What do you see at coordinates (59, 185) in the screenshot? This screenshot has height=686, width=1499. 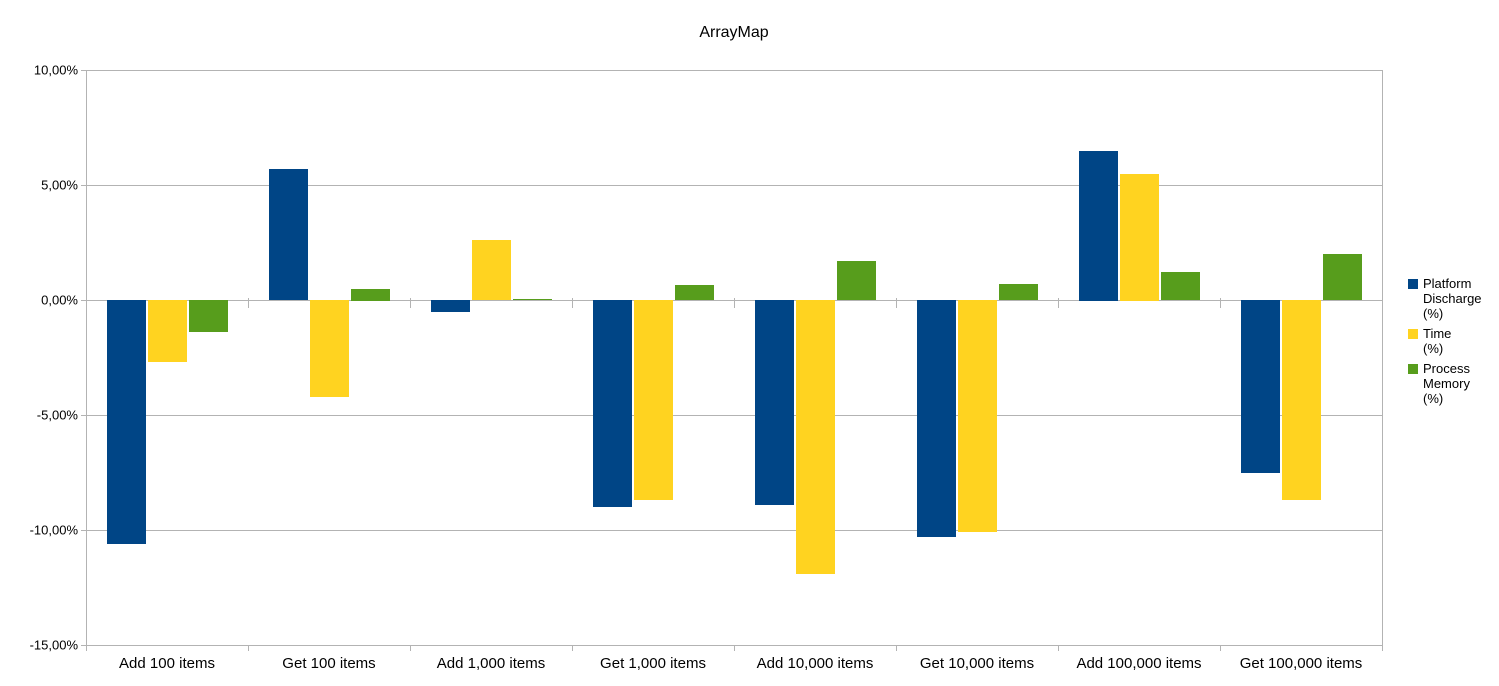 I see `y-axis-label: 5,00%` at bounding box center [59, 185].